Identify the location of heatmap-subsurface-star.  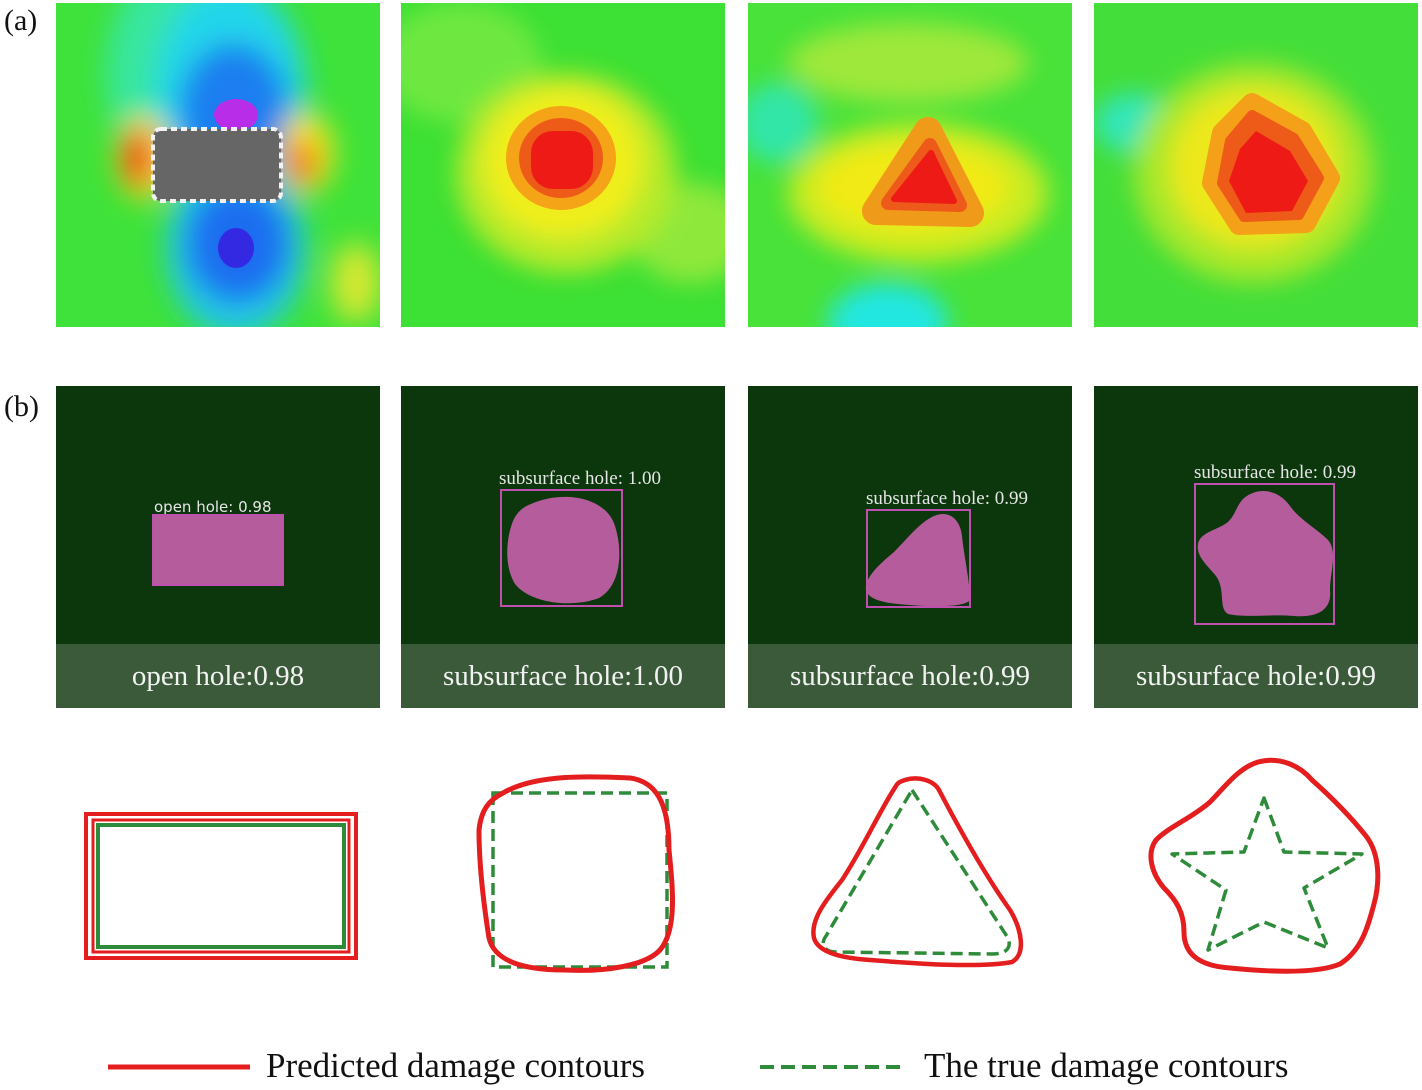
(1256, 165).